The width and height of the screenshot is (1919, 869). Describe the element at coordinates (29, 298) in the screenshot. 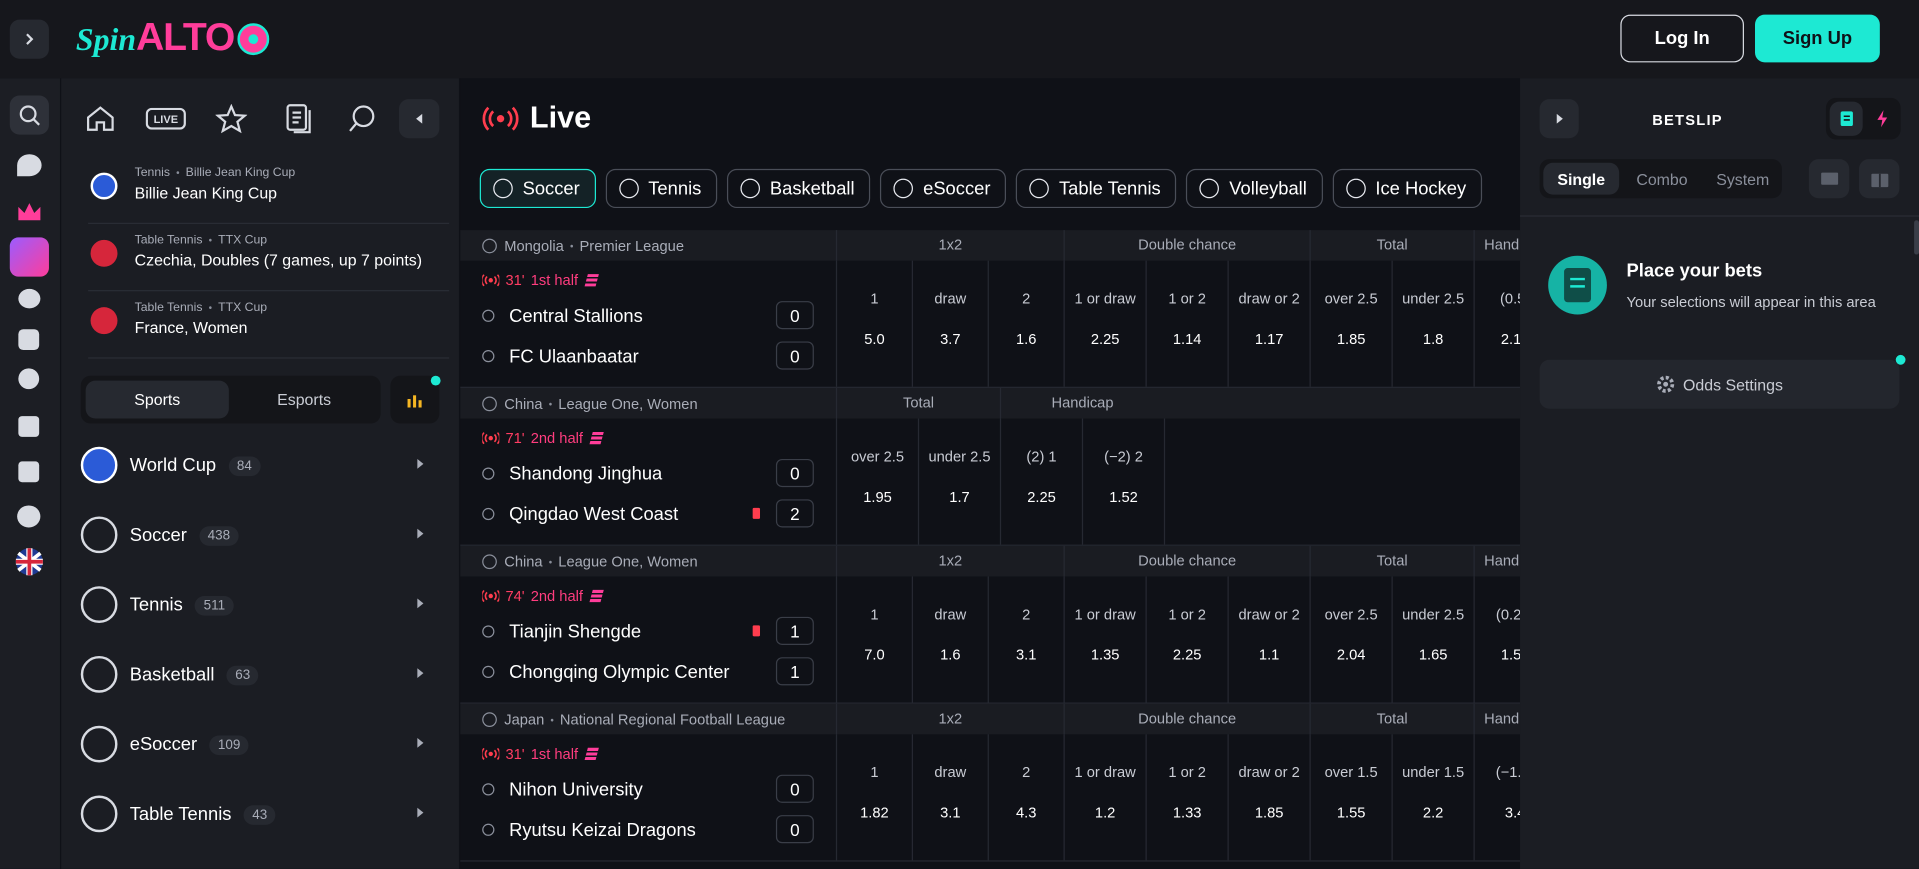

I see `poker-icon` at that location.